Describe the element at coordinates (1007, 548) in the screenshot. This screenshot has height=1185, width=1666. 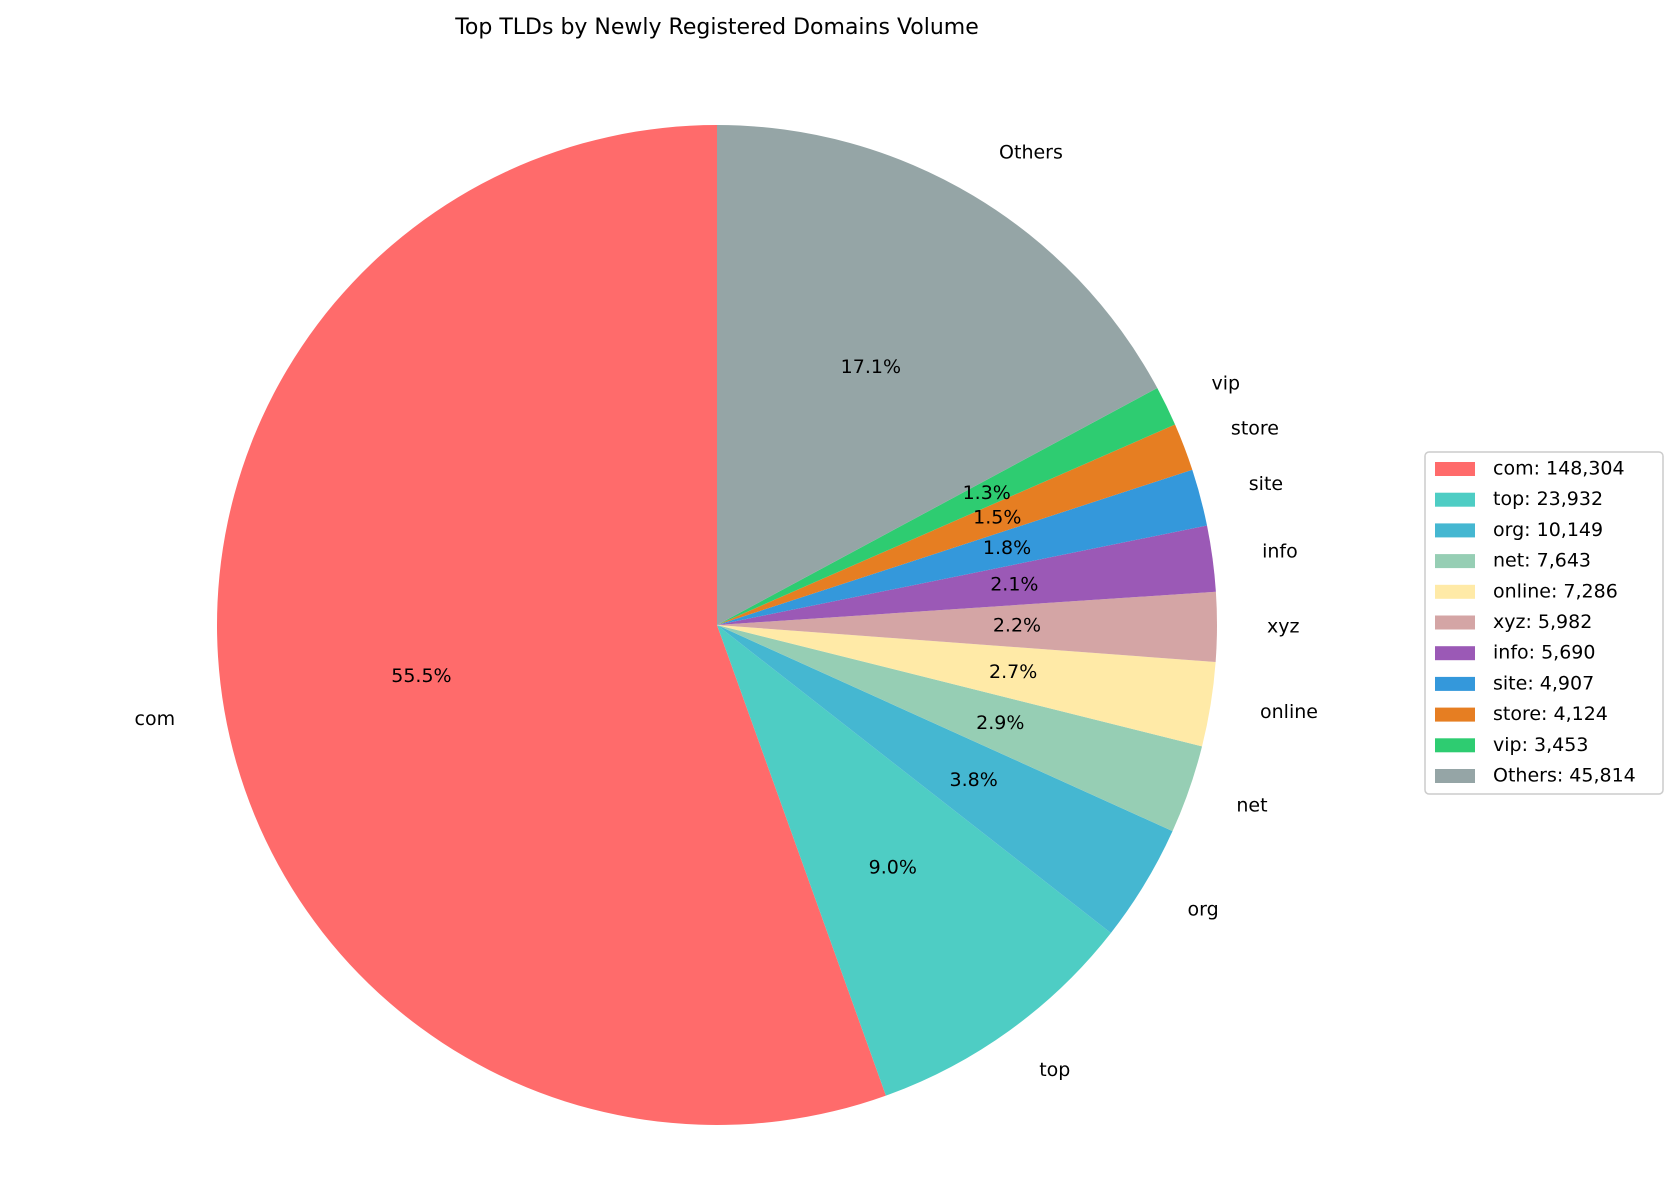
I see `percent-label-site: 1.8%` at that location.